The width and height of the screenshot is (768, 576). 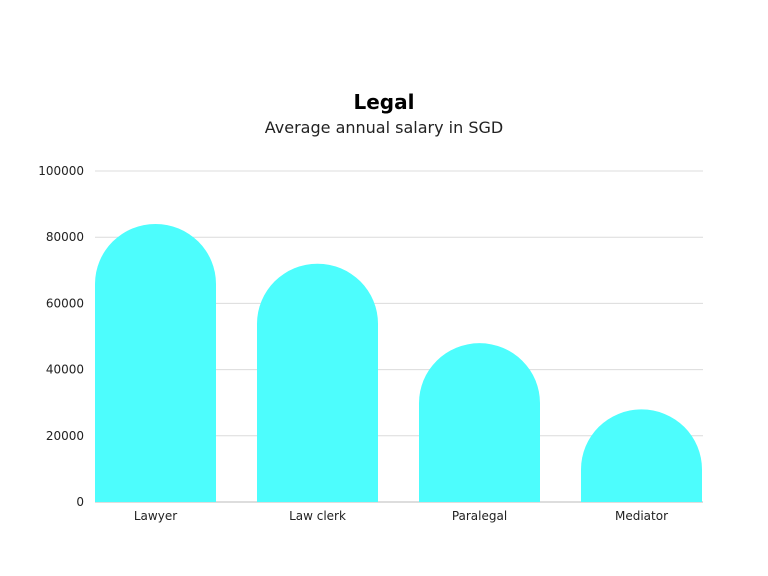 I want to click on x-tick-label: Lawyer, so click(x=155, y=516).